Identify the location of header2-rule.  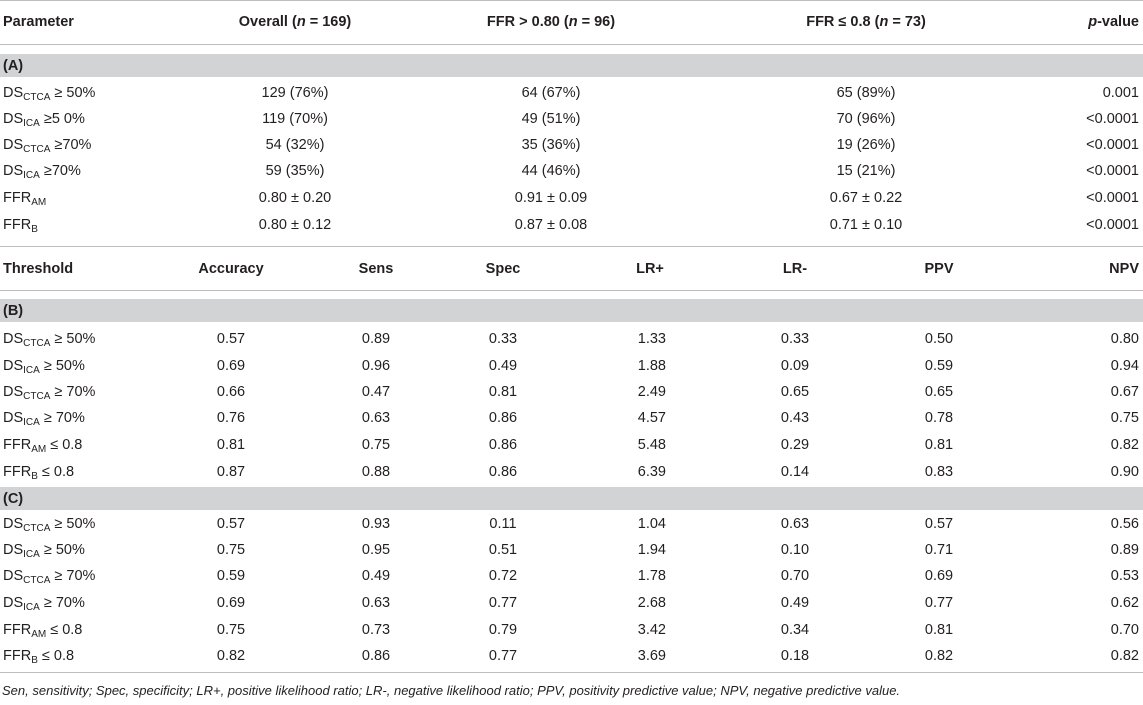
(571, 290).